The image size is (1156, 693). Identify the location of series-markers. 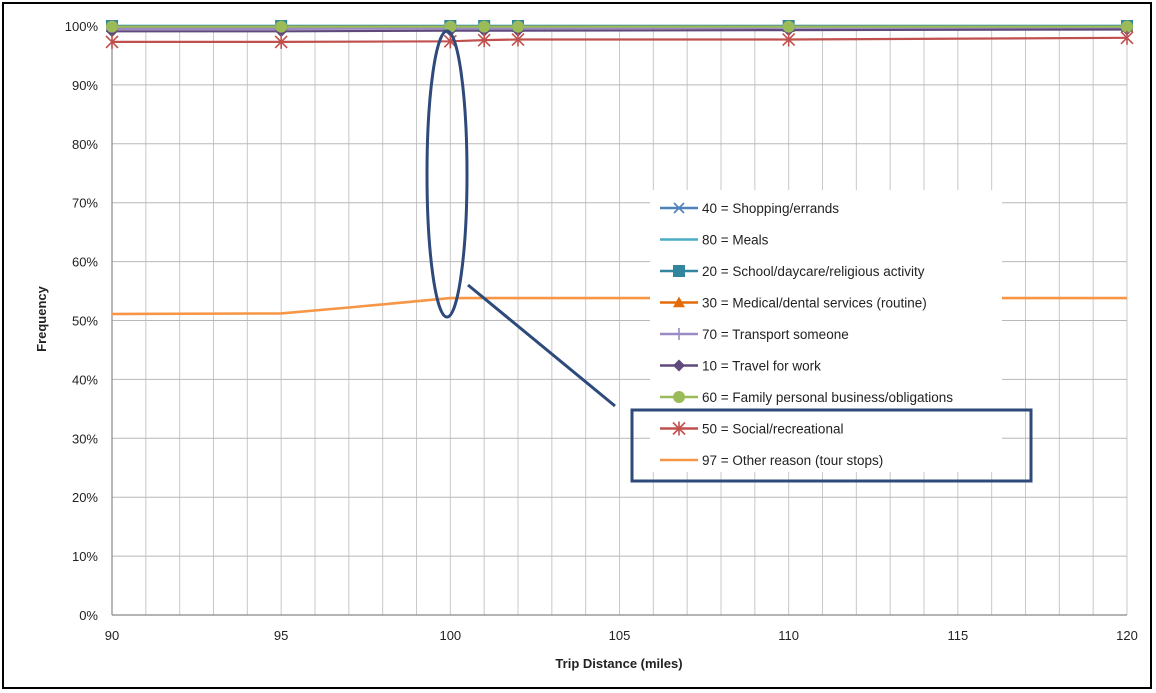
(619, 34).